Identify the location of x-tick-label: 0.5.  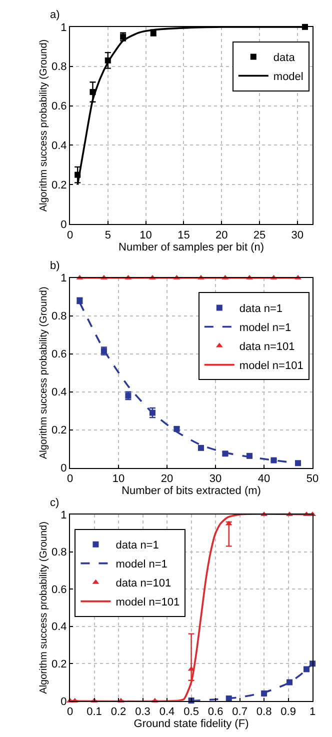
(191, 712).